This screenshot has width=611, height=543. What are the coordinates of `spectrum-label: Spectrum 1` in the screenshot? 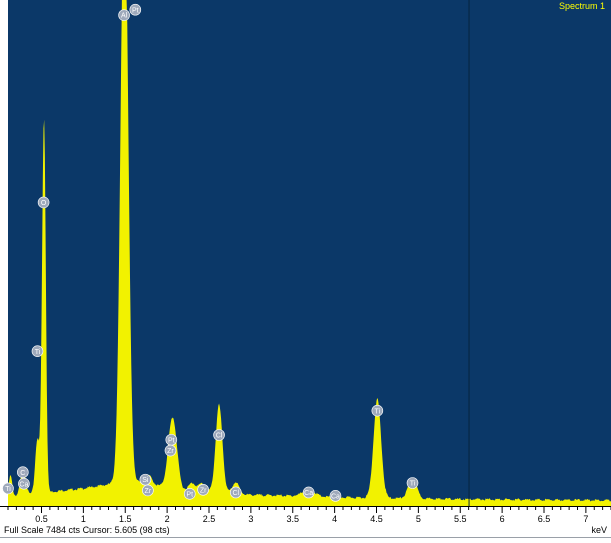 It's located at (582, 6).